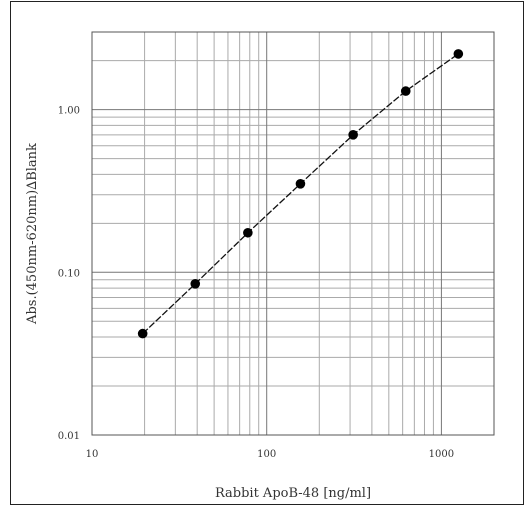 The image size is (530, 510). I want to click on x-tick-label: 1000, so click(441, 454).